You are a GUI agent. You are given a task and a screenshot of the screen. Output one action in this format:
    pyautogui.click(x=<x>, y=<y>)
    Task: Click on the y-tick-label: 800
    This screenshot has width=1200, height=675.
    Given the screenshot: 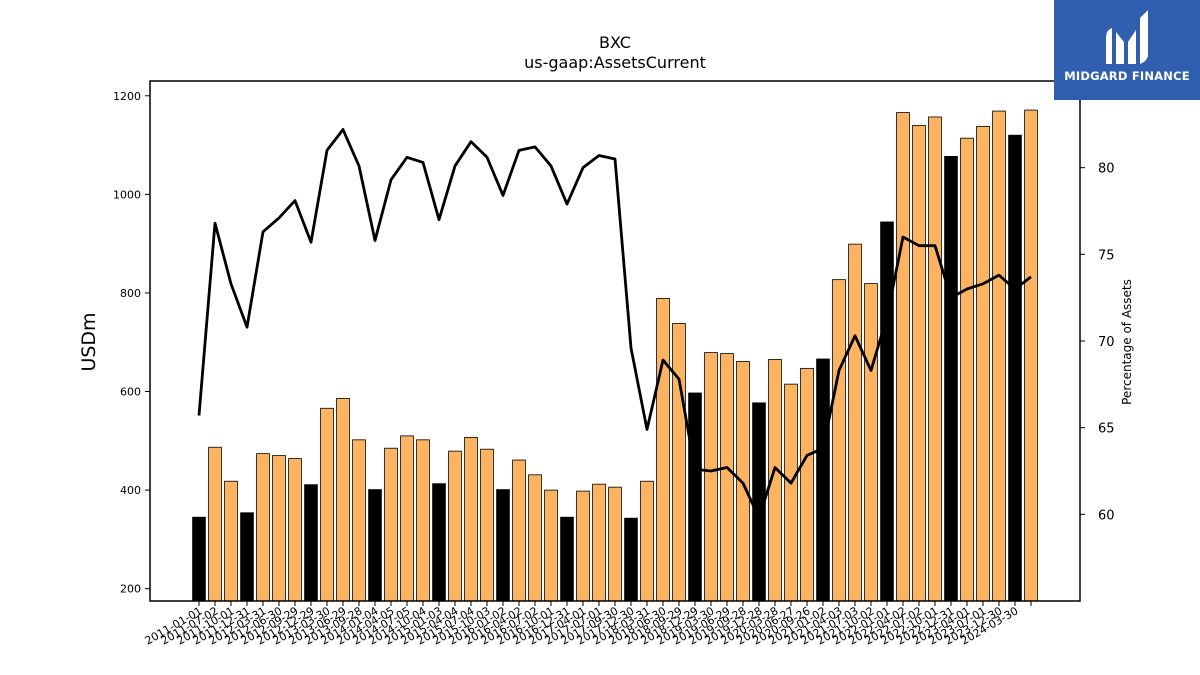 What is the action you would take?
    pyautogui.click(x=130, y=293)
    